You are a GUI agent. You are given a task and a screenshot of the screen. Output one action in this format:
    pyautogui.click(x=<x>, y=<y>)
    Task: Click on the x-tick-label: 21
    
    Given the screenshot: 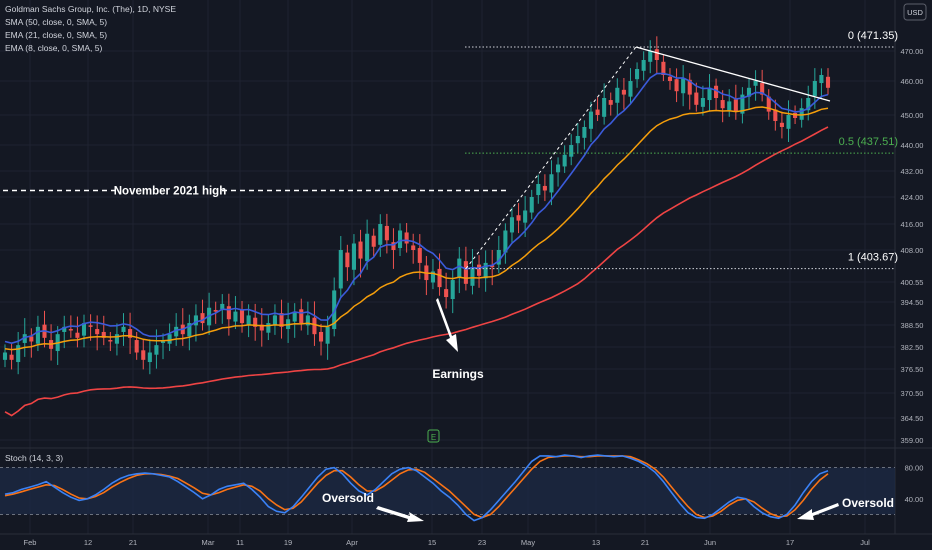 What is the action you would take?
    pyautogui.click(x=133, y=542)
    